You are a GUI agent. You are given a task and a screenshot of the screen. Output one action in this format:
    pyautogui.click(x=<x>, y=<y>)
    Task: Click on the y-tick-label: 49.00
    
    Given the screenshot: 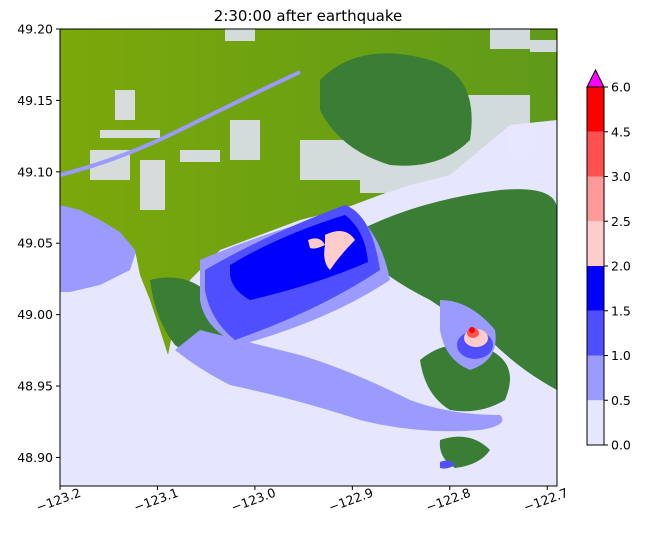 What is the action you would take?
    pyautogui.click(x=35, y=314)
    